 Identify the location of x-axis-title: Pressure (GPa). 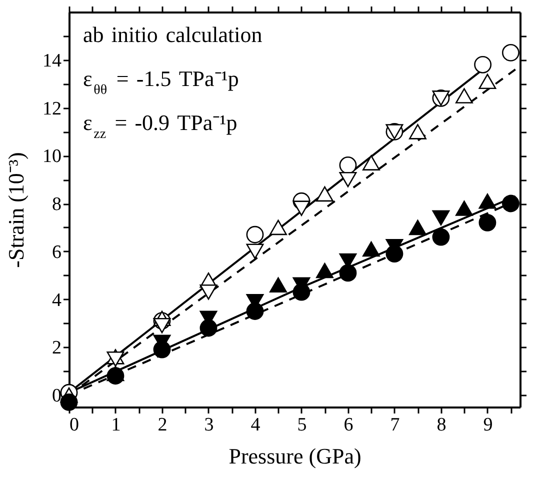
(295, 456).